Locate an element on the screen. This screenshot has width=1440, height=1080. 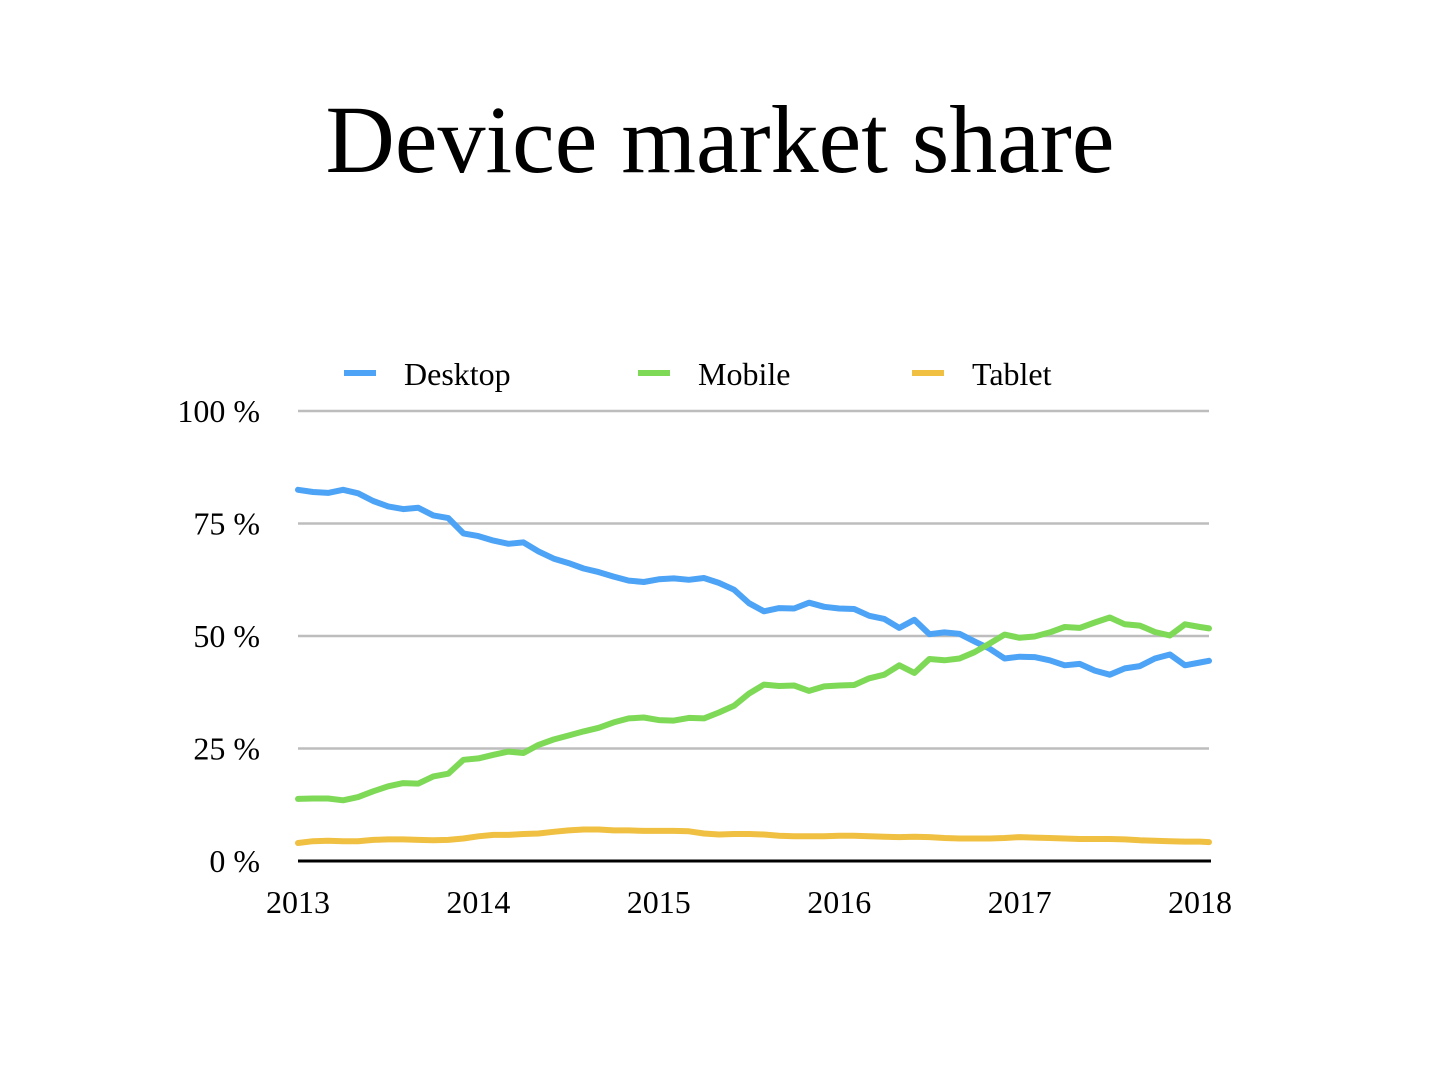
x-tick-label: 2014 is located at coordinates (478, 902).